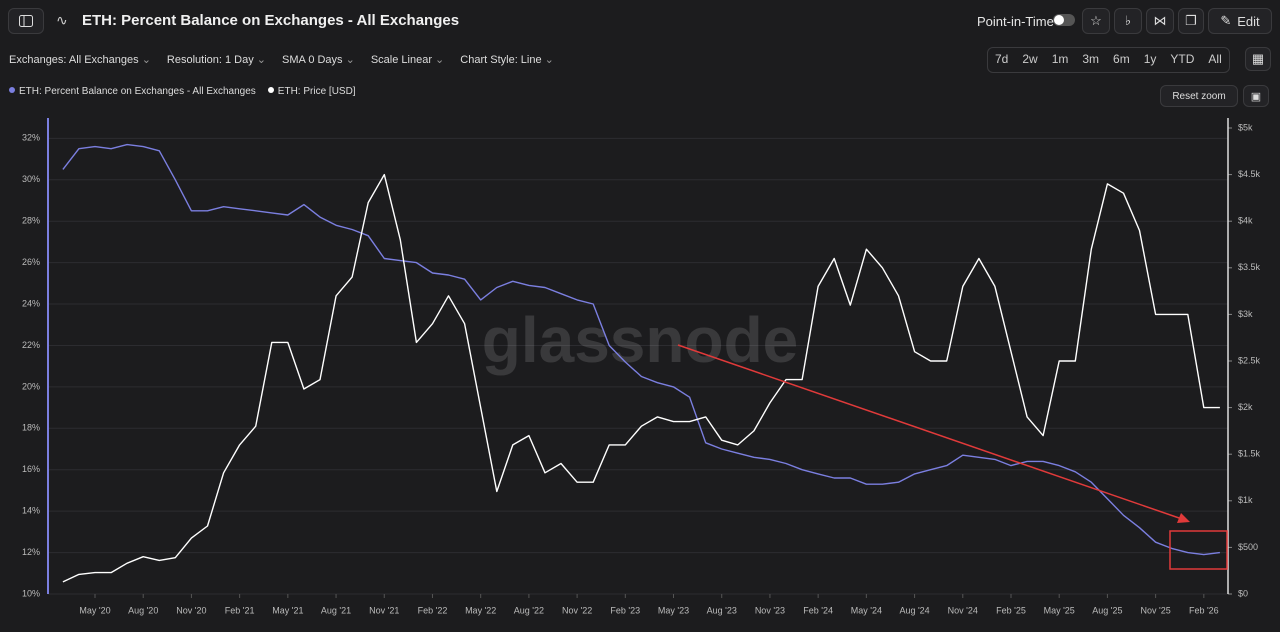 The height and width of the screenshot is (632, 1280). What do you see at coordinates (1015, 21) in the screenshot?
I see `point-in-time-label: Point-in-Time` at bounding box center [1015, 21].